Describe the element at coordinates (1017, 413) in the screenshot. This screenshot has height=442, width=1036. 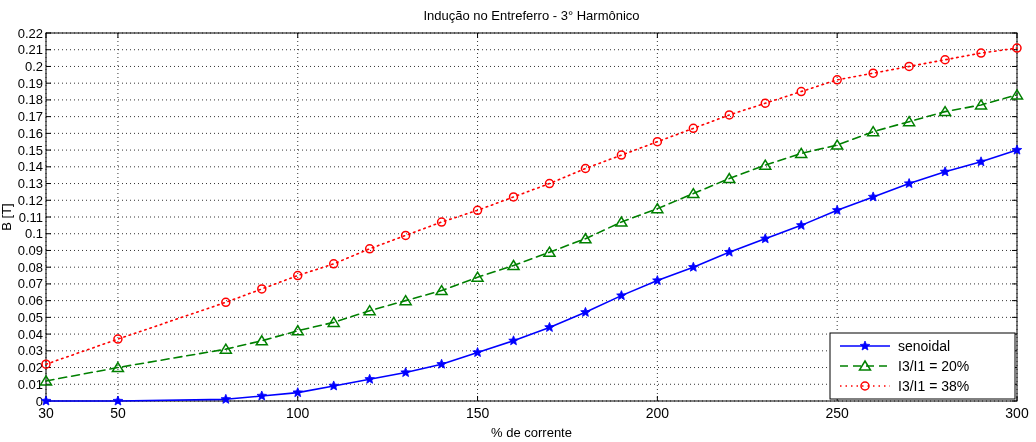
I see `x-tick-label: 300` at that location.